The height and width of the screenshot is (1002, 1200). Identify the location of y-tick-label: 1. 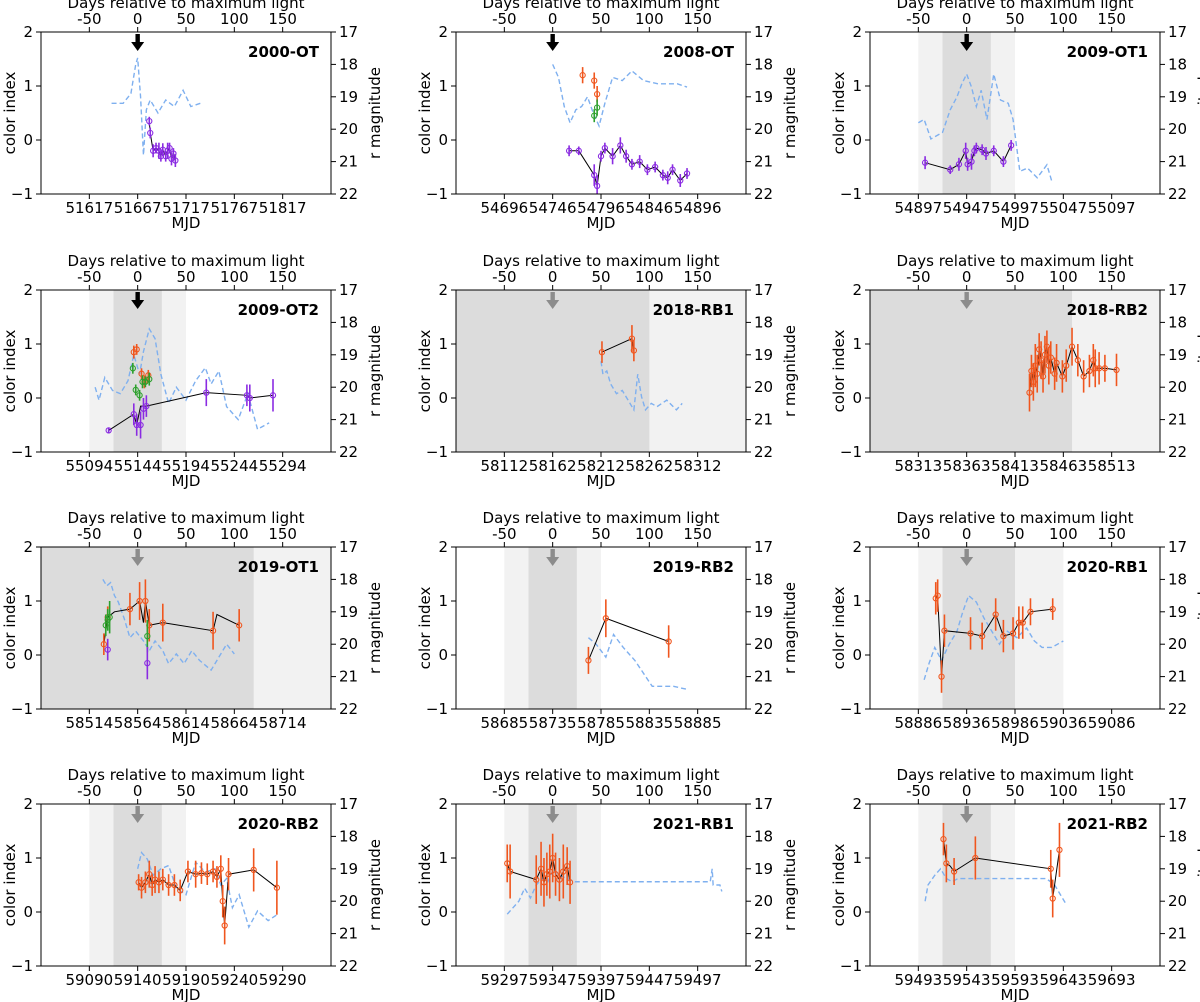
(443, 86).